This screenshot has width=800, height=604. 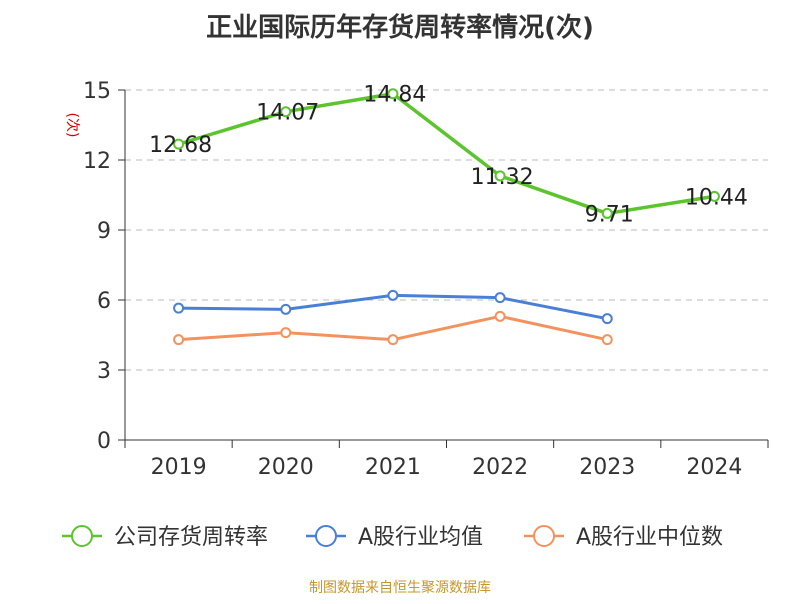 I want to click on legend-item-0: 公司存货周转率, so click(x=165, y=537).